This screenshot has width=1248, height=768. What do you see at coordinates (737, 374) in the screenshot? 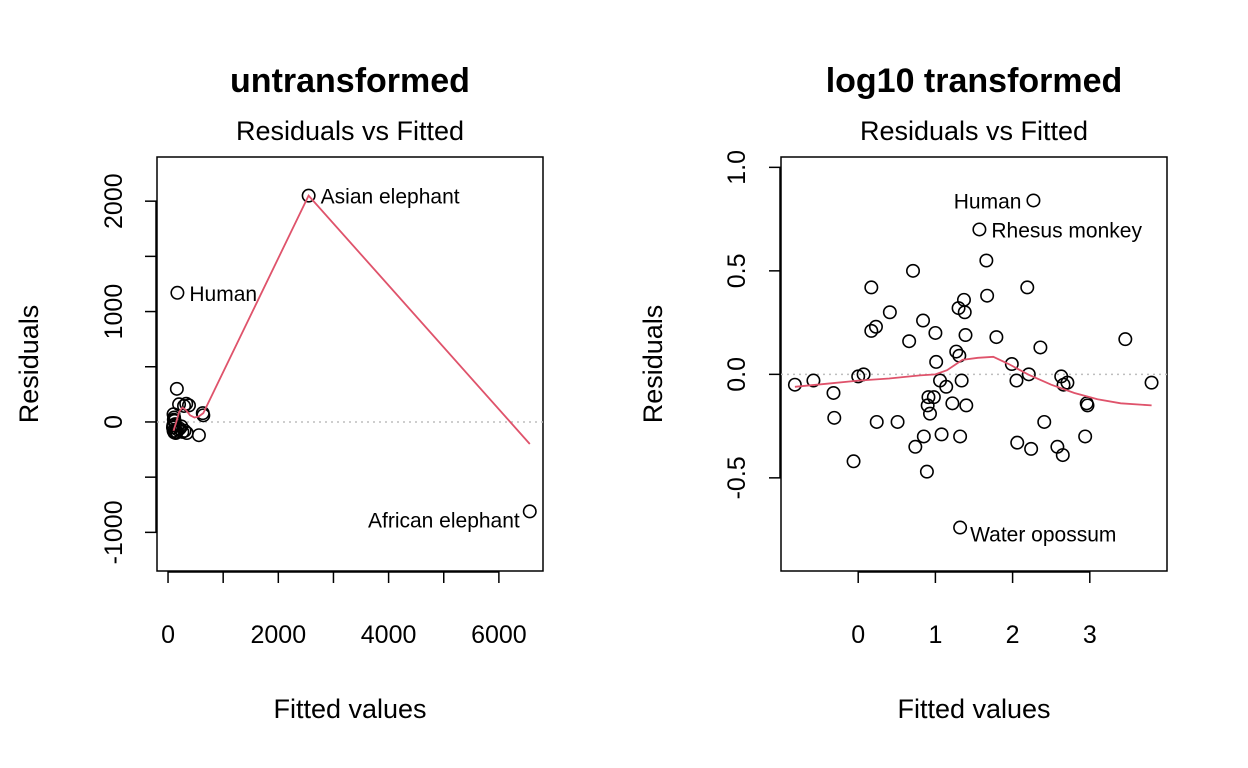
I see `y-tick-label: 0.0` at bounding box center [737, 374].